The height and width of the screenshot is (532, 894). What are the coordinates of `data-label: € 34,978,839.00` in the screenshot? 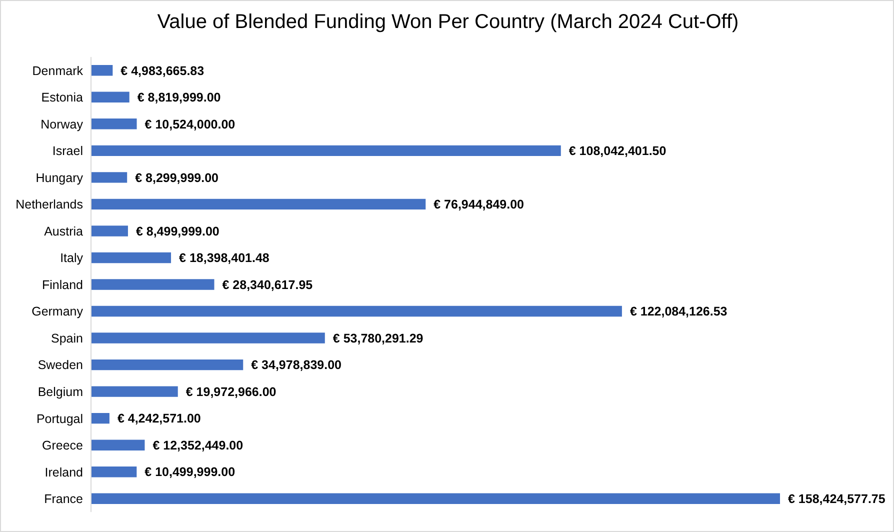 It's located at (296, 365).